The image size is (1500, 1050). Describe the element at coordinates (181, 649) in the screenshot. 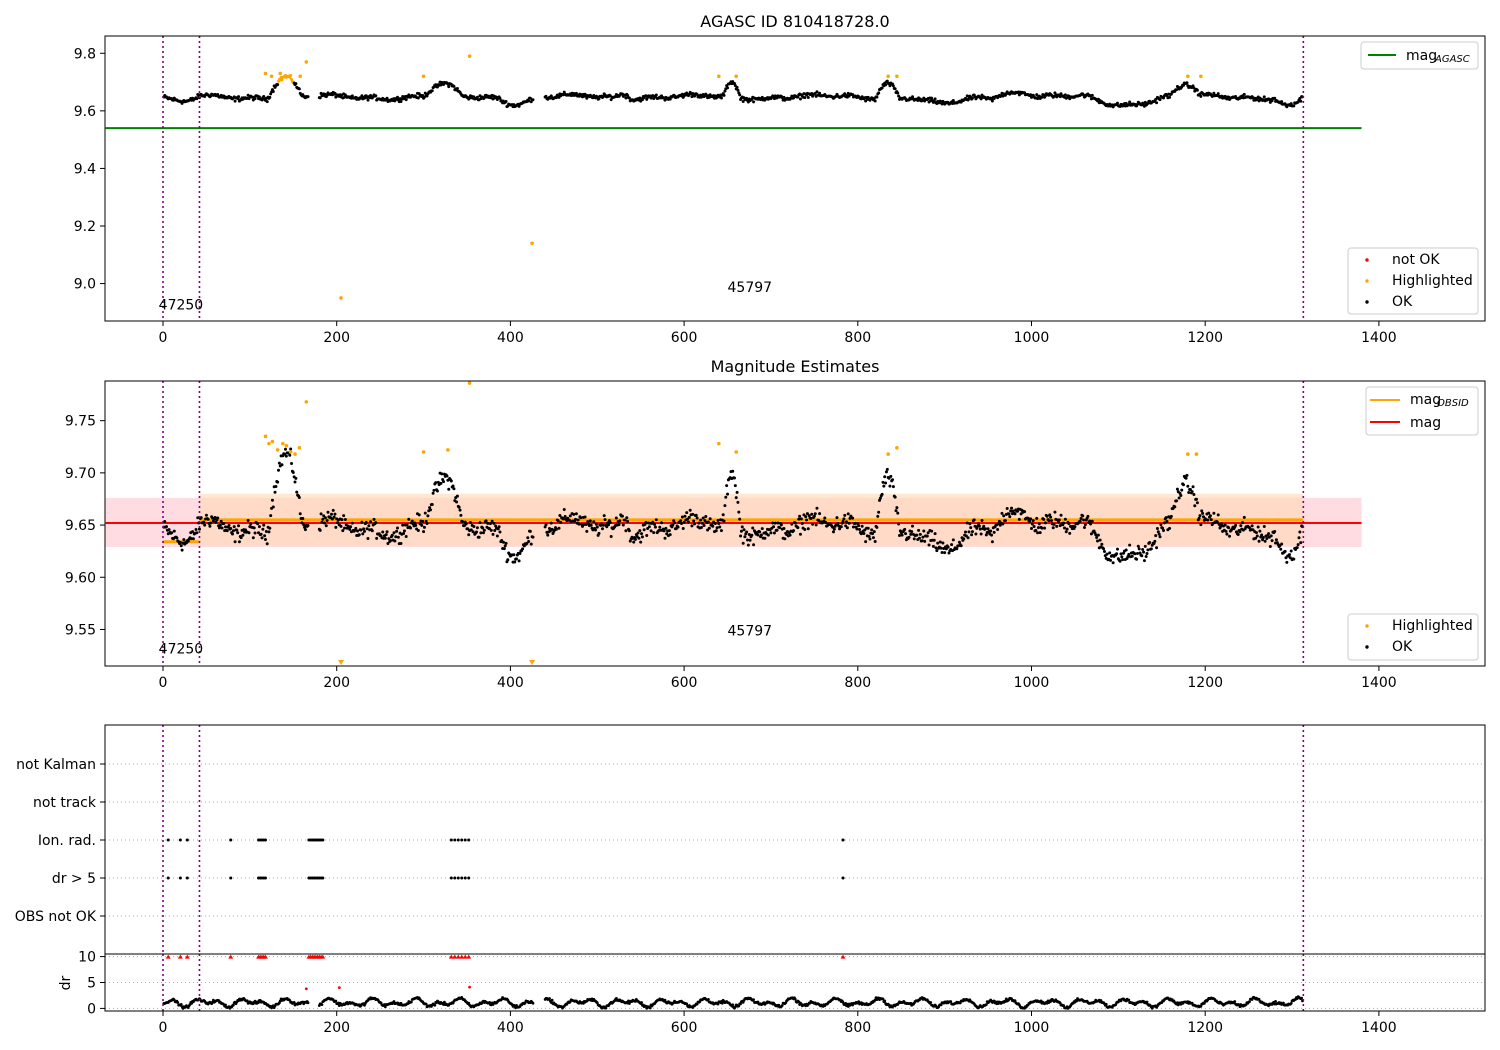

I see `obsid-label: 47250` at that location.